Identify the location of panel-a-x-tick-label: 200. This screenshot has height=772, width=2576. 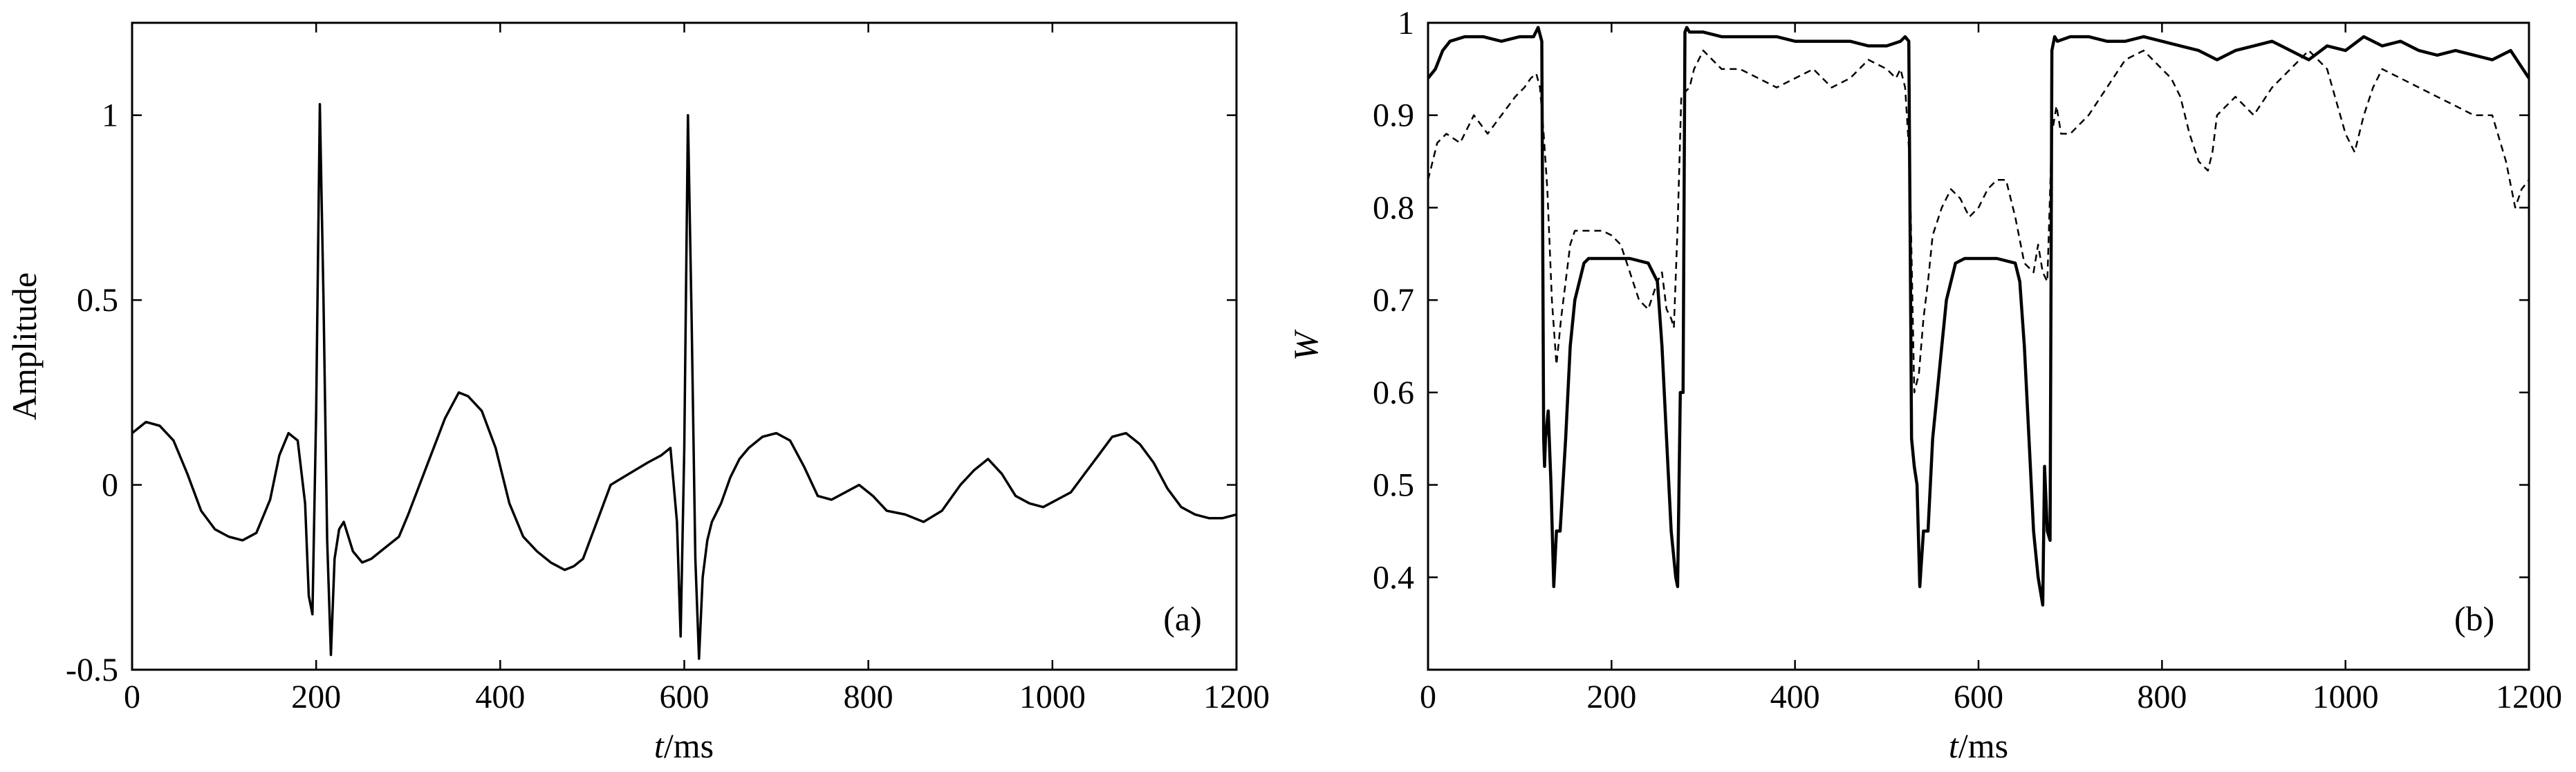
(316, 697).